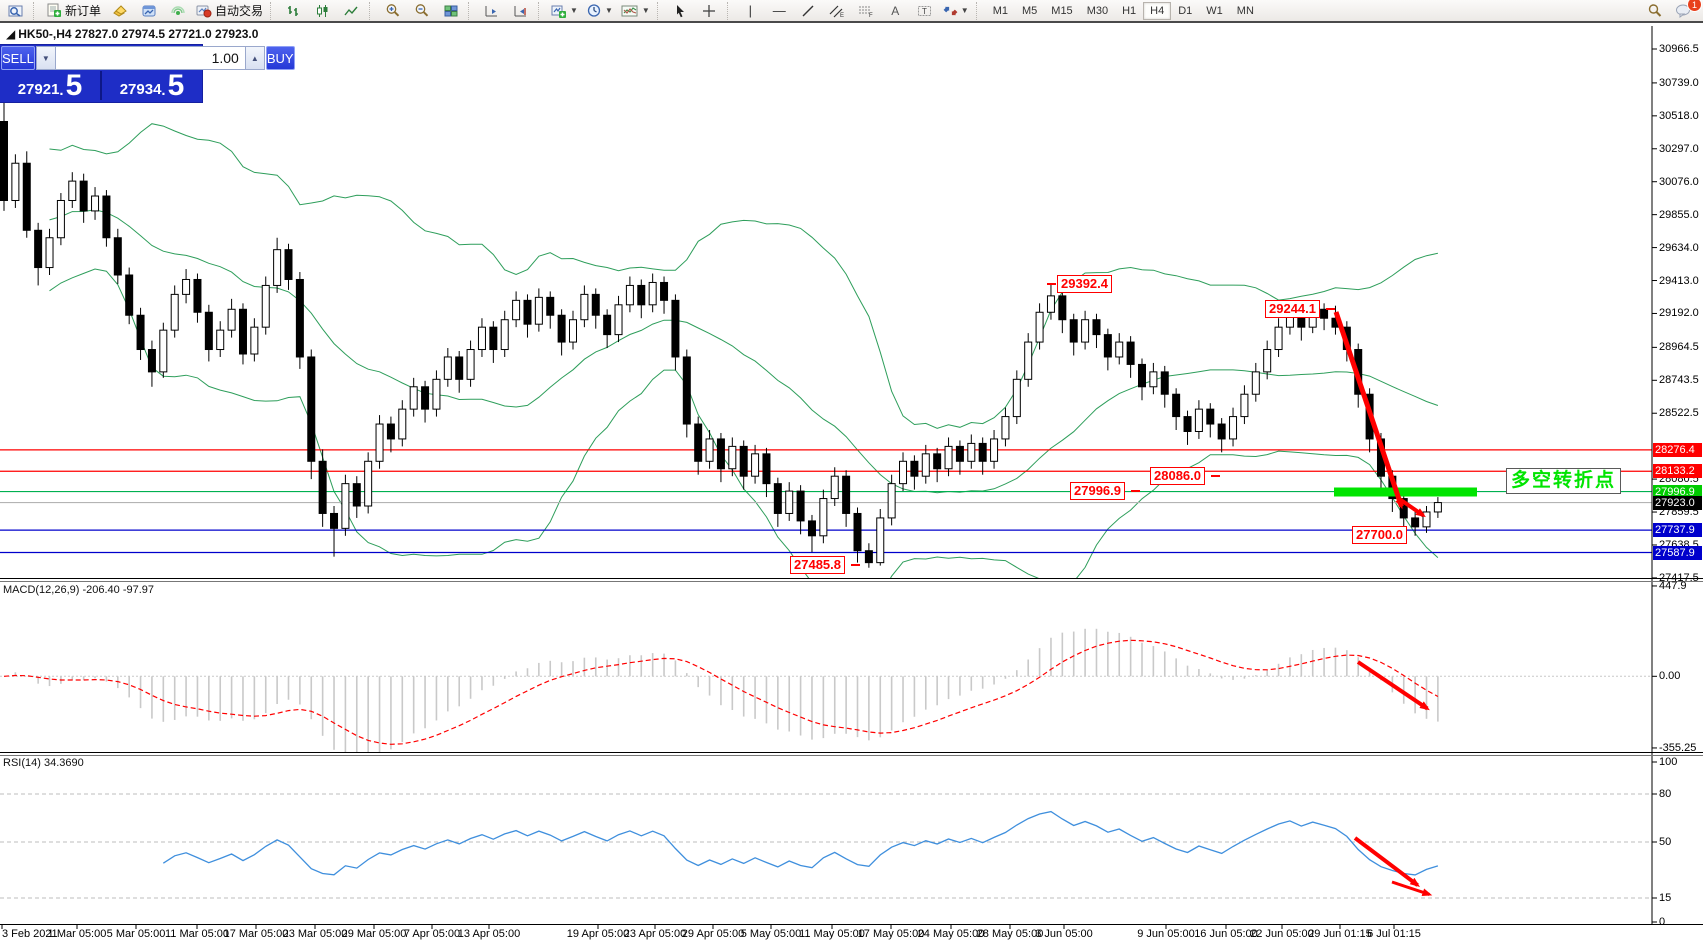  Describe the element at coordinates (140, 89) in the screenshot. I see `buy-price-main: 27934` at that location.